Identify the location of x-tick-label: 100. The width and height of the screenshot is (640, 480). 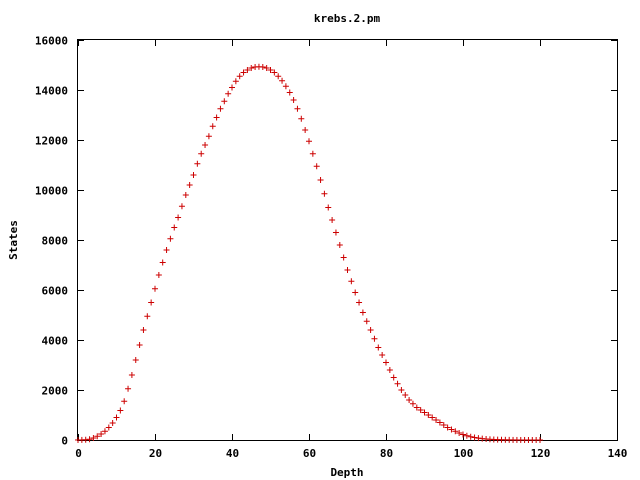
(464, 453).